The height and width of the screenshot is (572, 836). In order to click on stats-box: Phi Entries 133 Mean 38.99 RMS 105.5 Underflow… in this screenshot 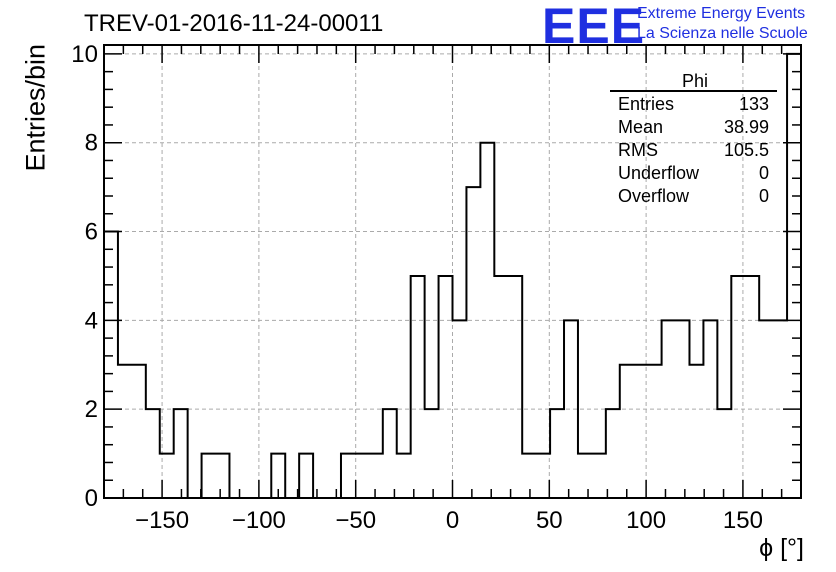, I will do `click(693, 138)`.